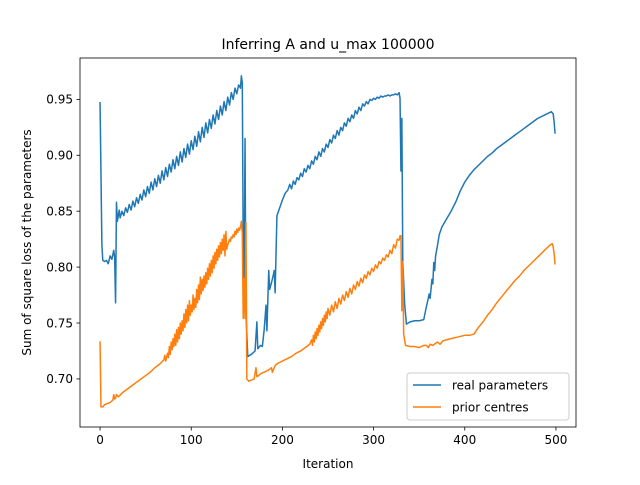 The height and width of the screenshot is (485, 640). I want to click on x-tick-label: 400, so click(464, 440).